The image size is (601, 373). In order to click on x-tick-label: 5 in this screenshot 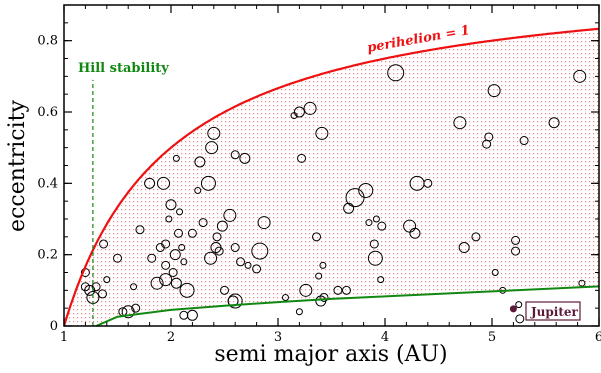, I will do `click(492, 337)`.